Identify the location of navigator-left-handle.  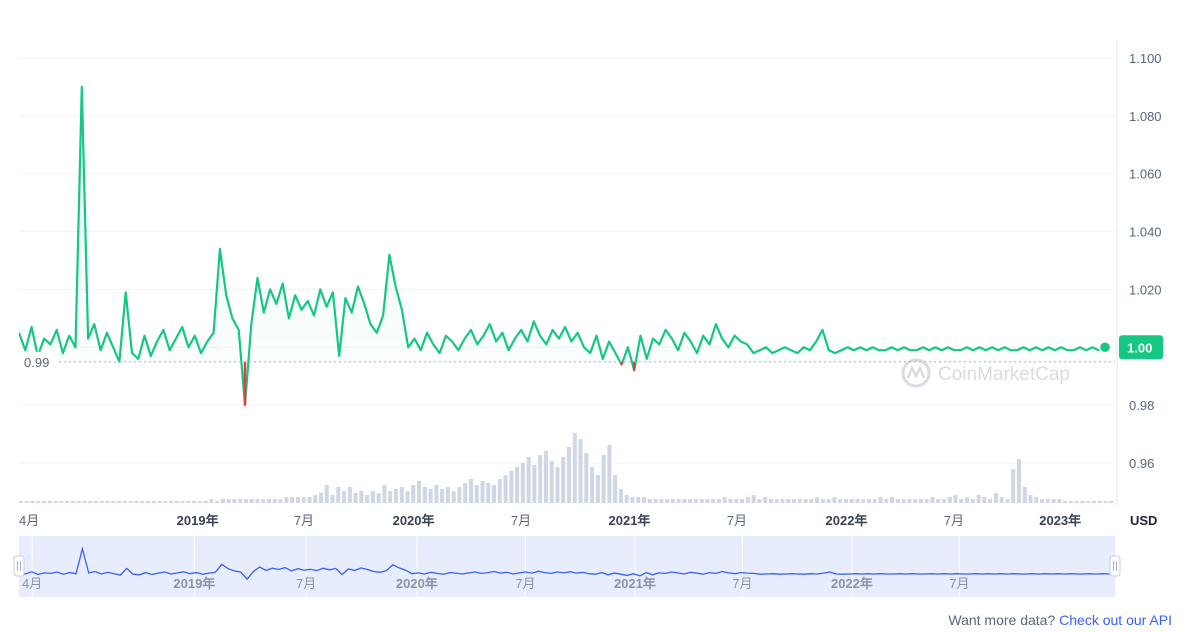
(19, 566).